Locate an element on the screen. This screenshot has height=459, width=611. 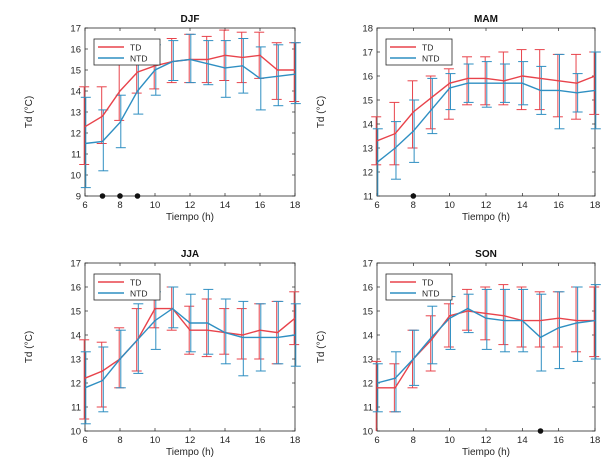
y-tick-label: 18 is located at coordinates (367, 29).